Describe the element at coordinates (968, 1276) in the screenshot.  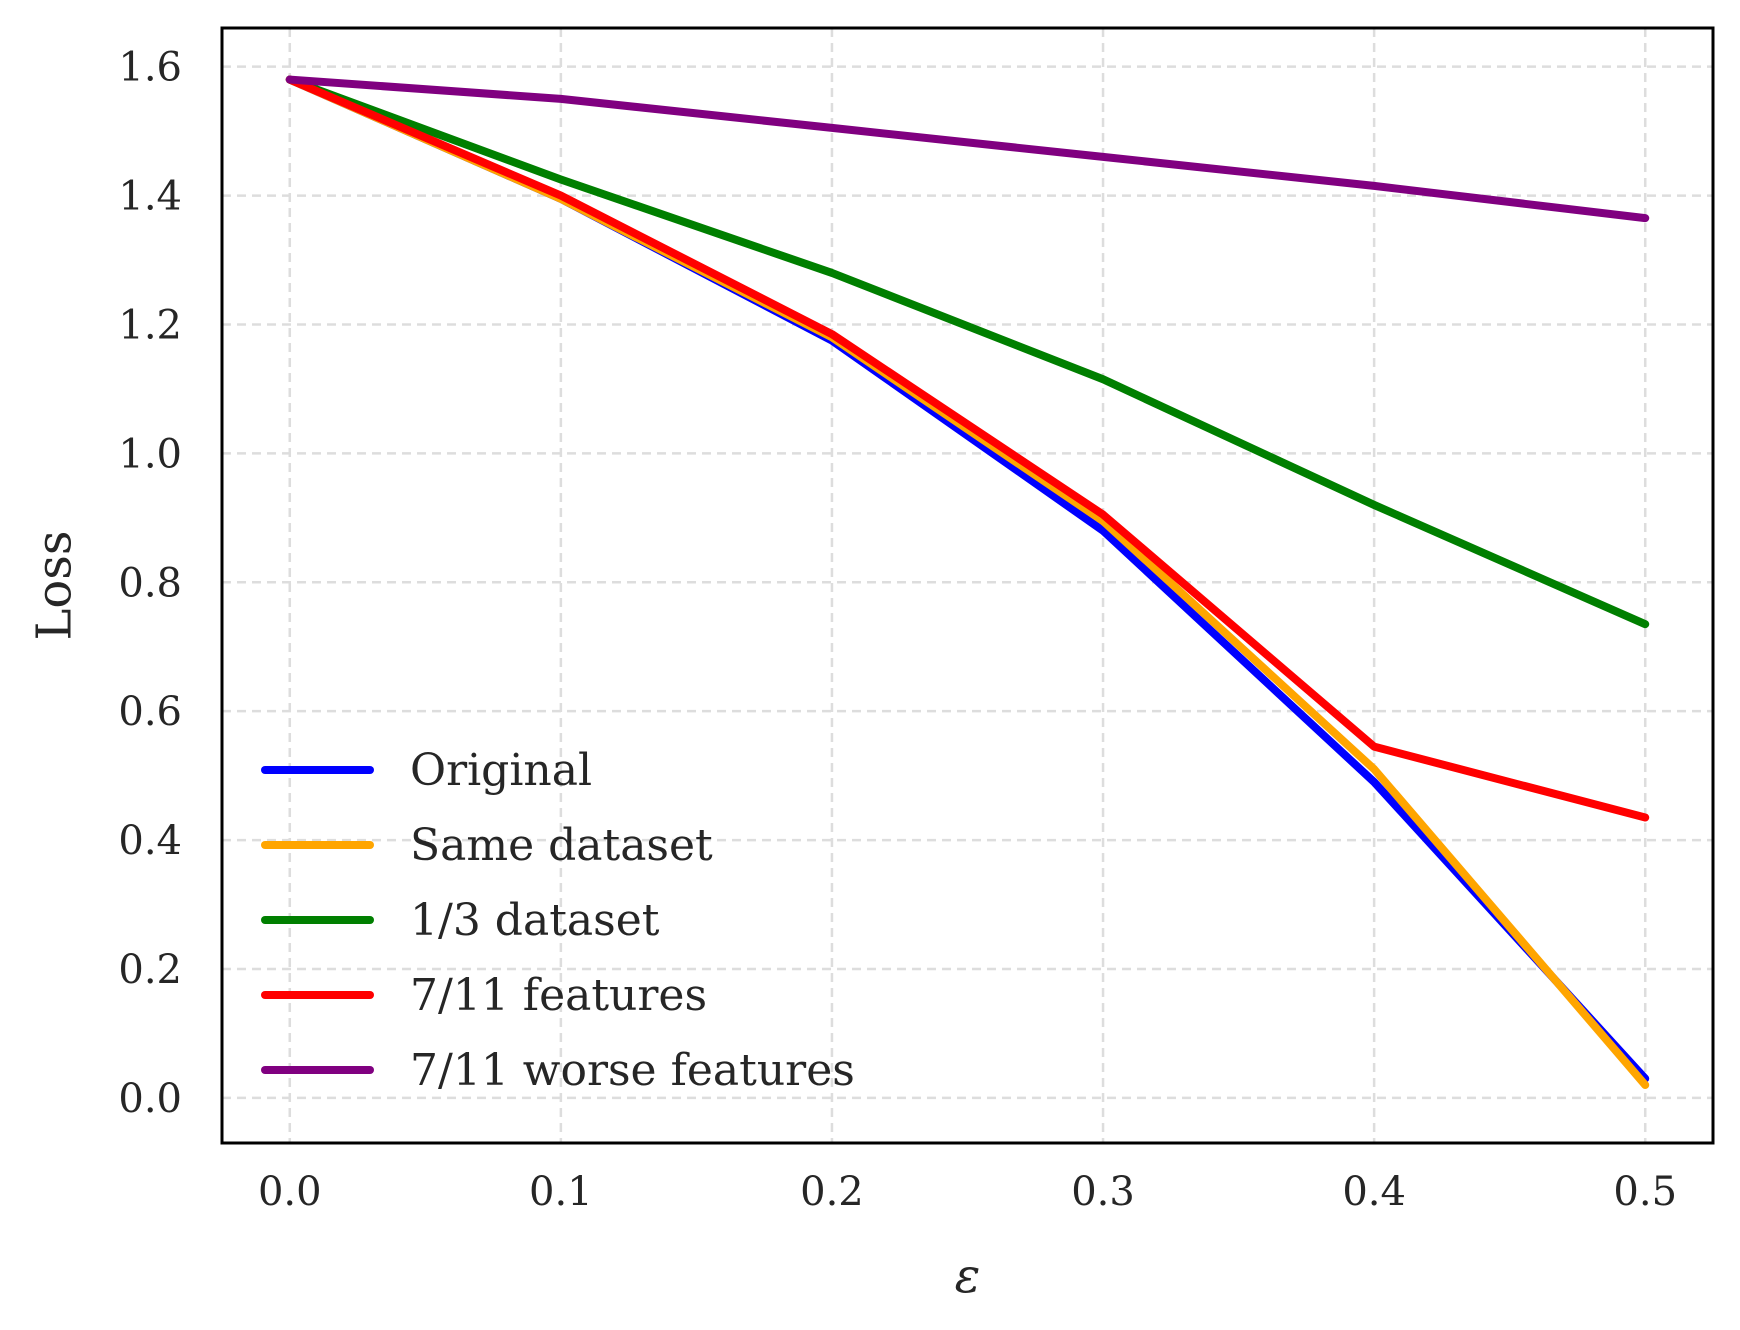
I see `x-axis-title: ε` at that location.